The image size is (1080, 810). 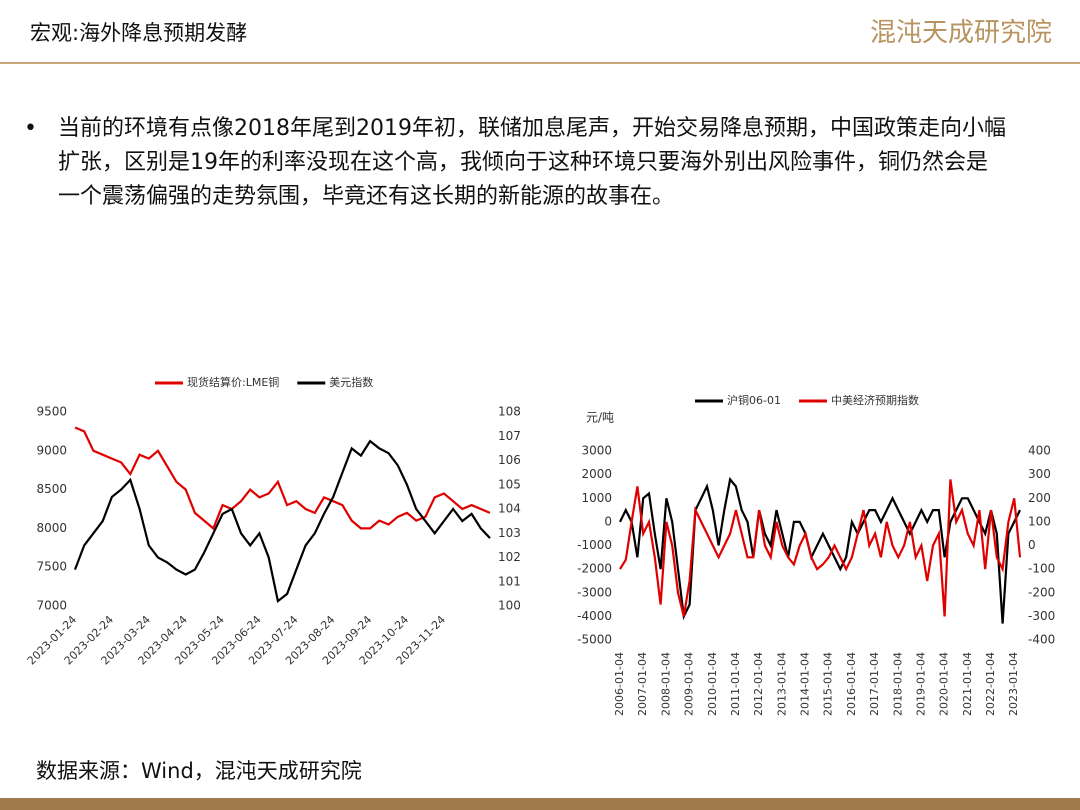 I want to click on y-tick-label: -2000, so click(x=594, y=569).